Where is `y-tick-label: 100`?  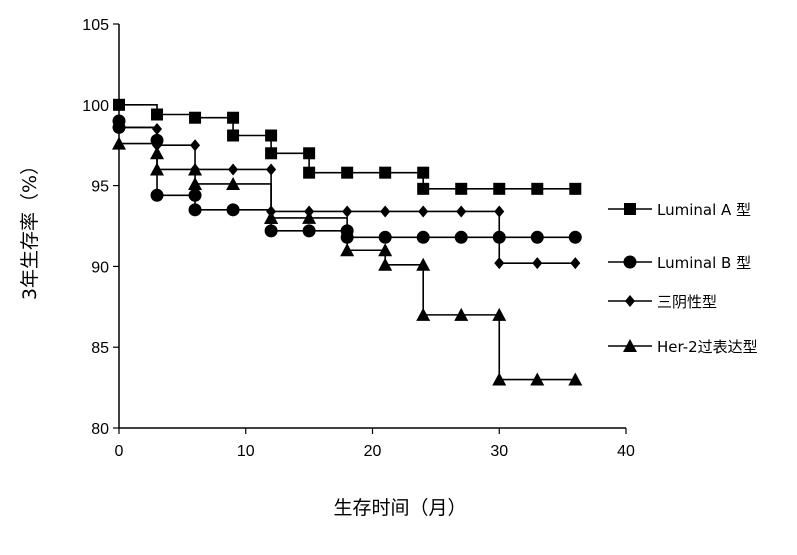
y-tick-label: 100 is located at coordinates (95, 106).